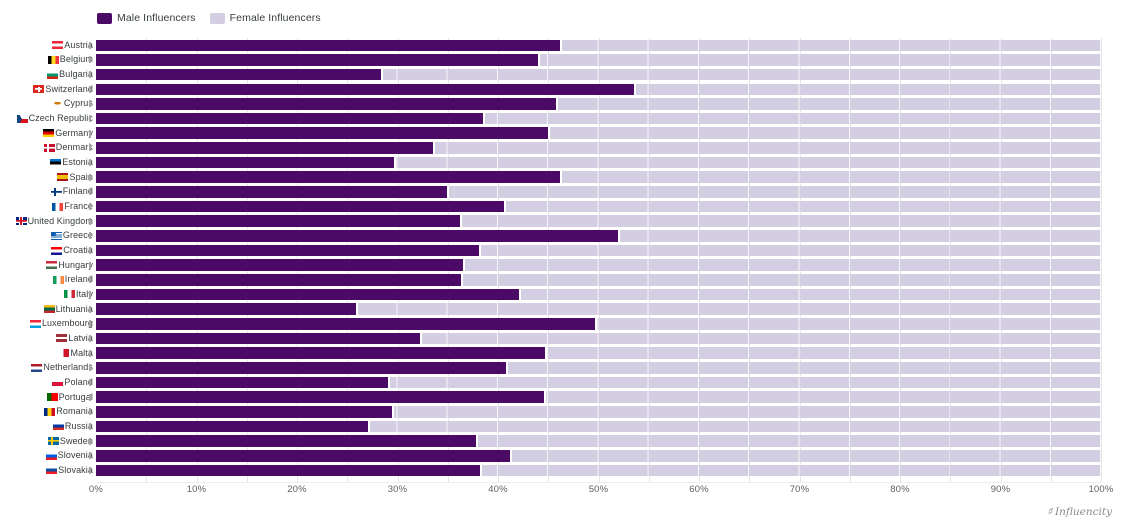  What do you see at coordinates (275, 18) in the screenshot?
I see `legend-label-female: Female Influencers` at bounding box center [275, 18].